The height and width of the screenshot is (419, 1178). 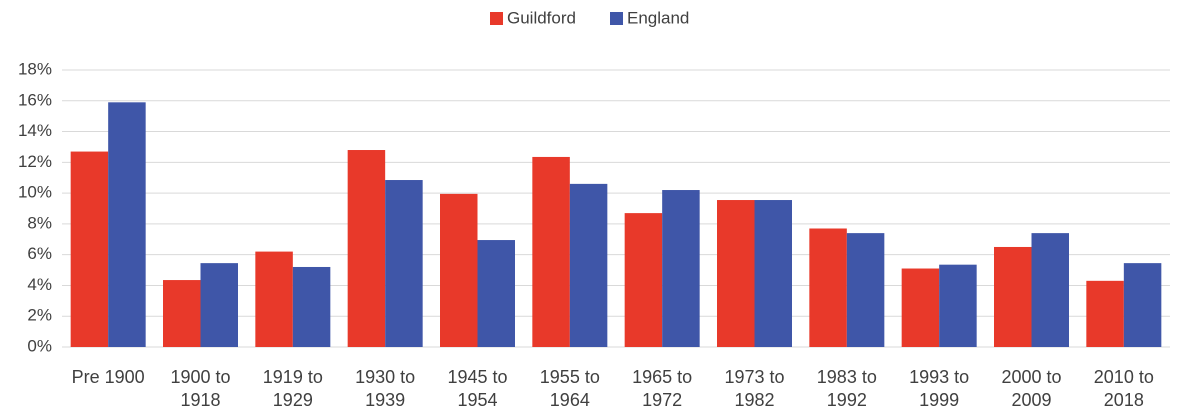 I want to click on y-tick-label: 2%, so click(x=39, y=315).